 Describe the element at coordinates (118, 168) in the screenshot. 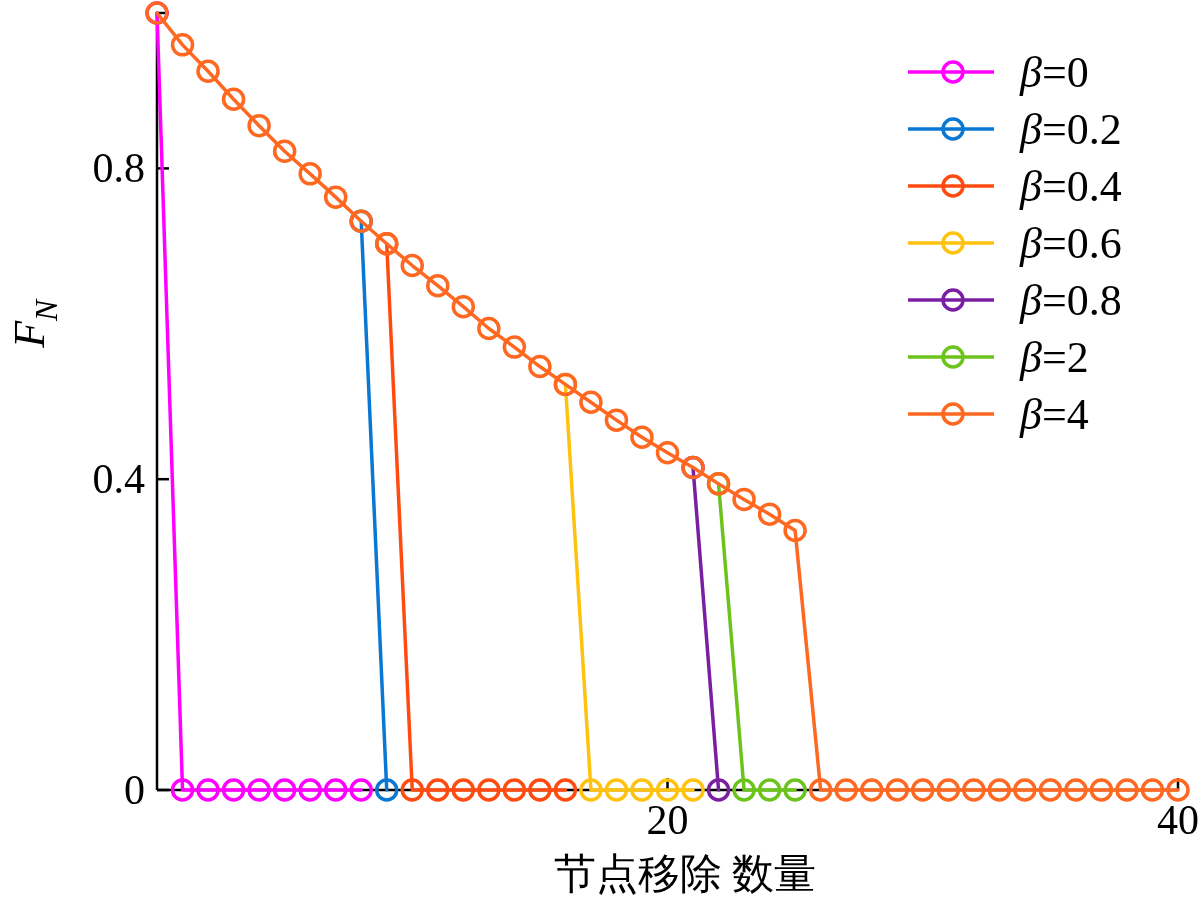

I see `y-tick-label: 0.8` at that location.